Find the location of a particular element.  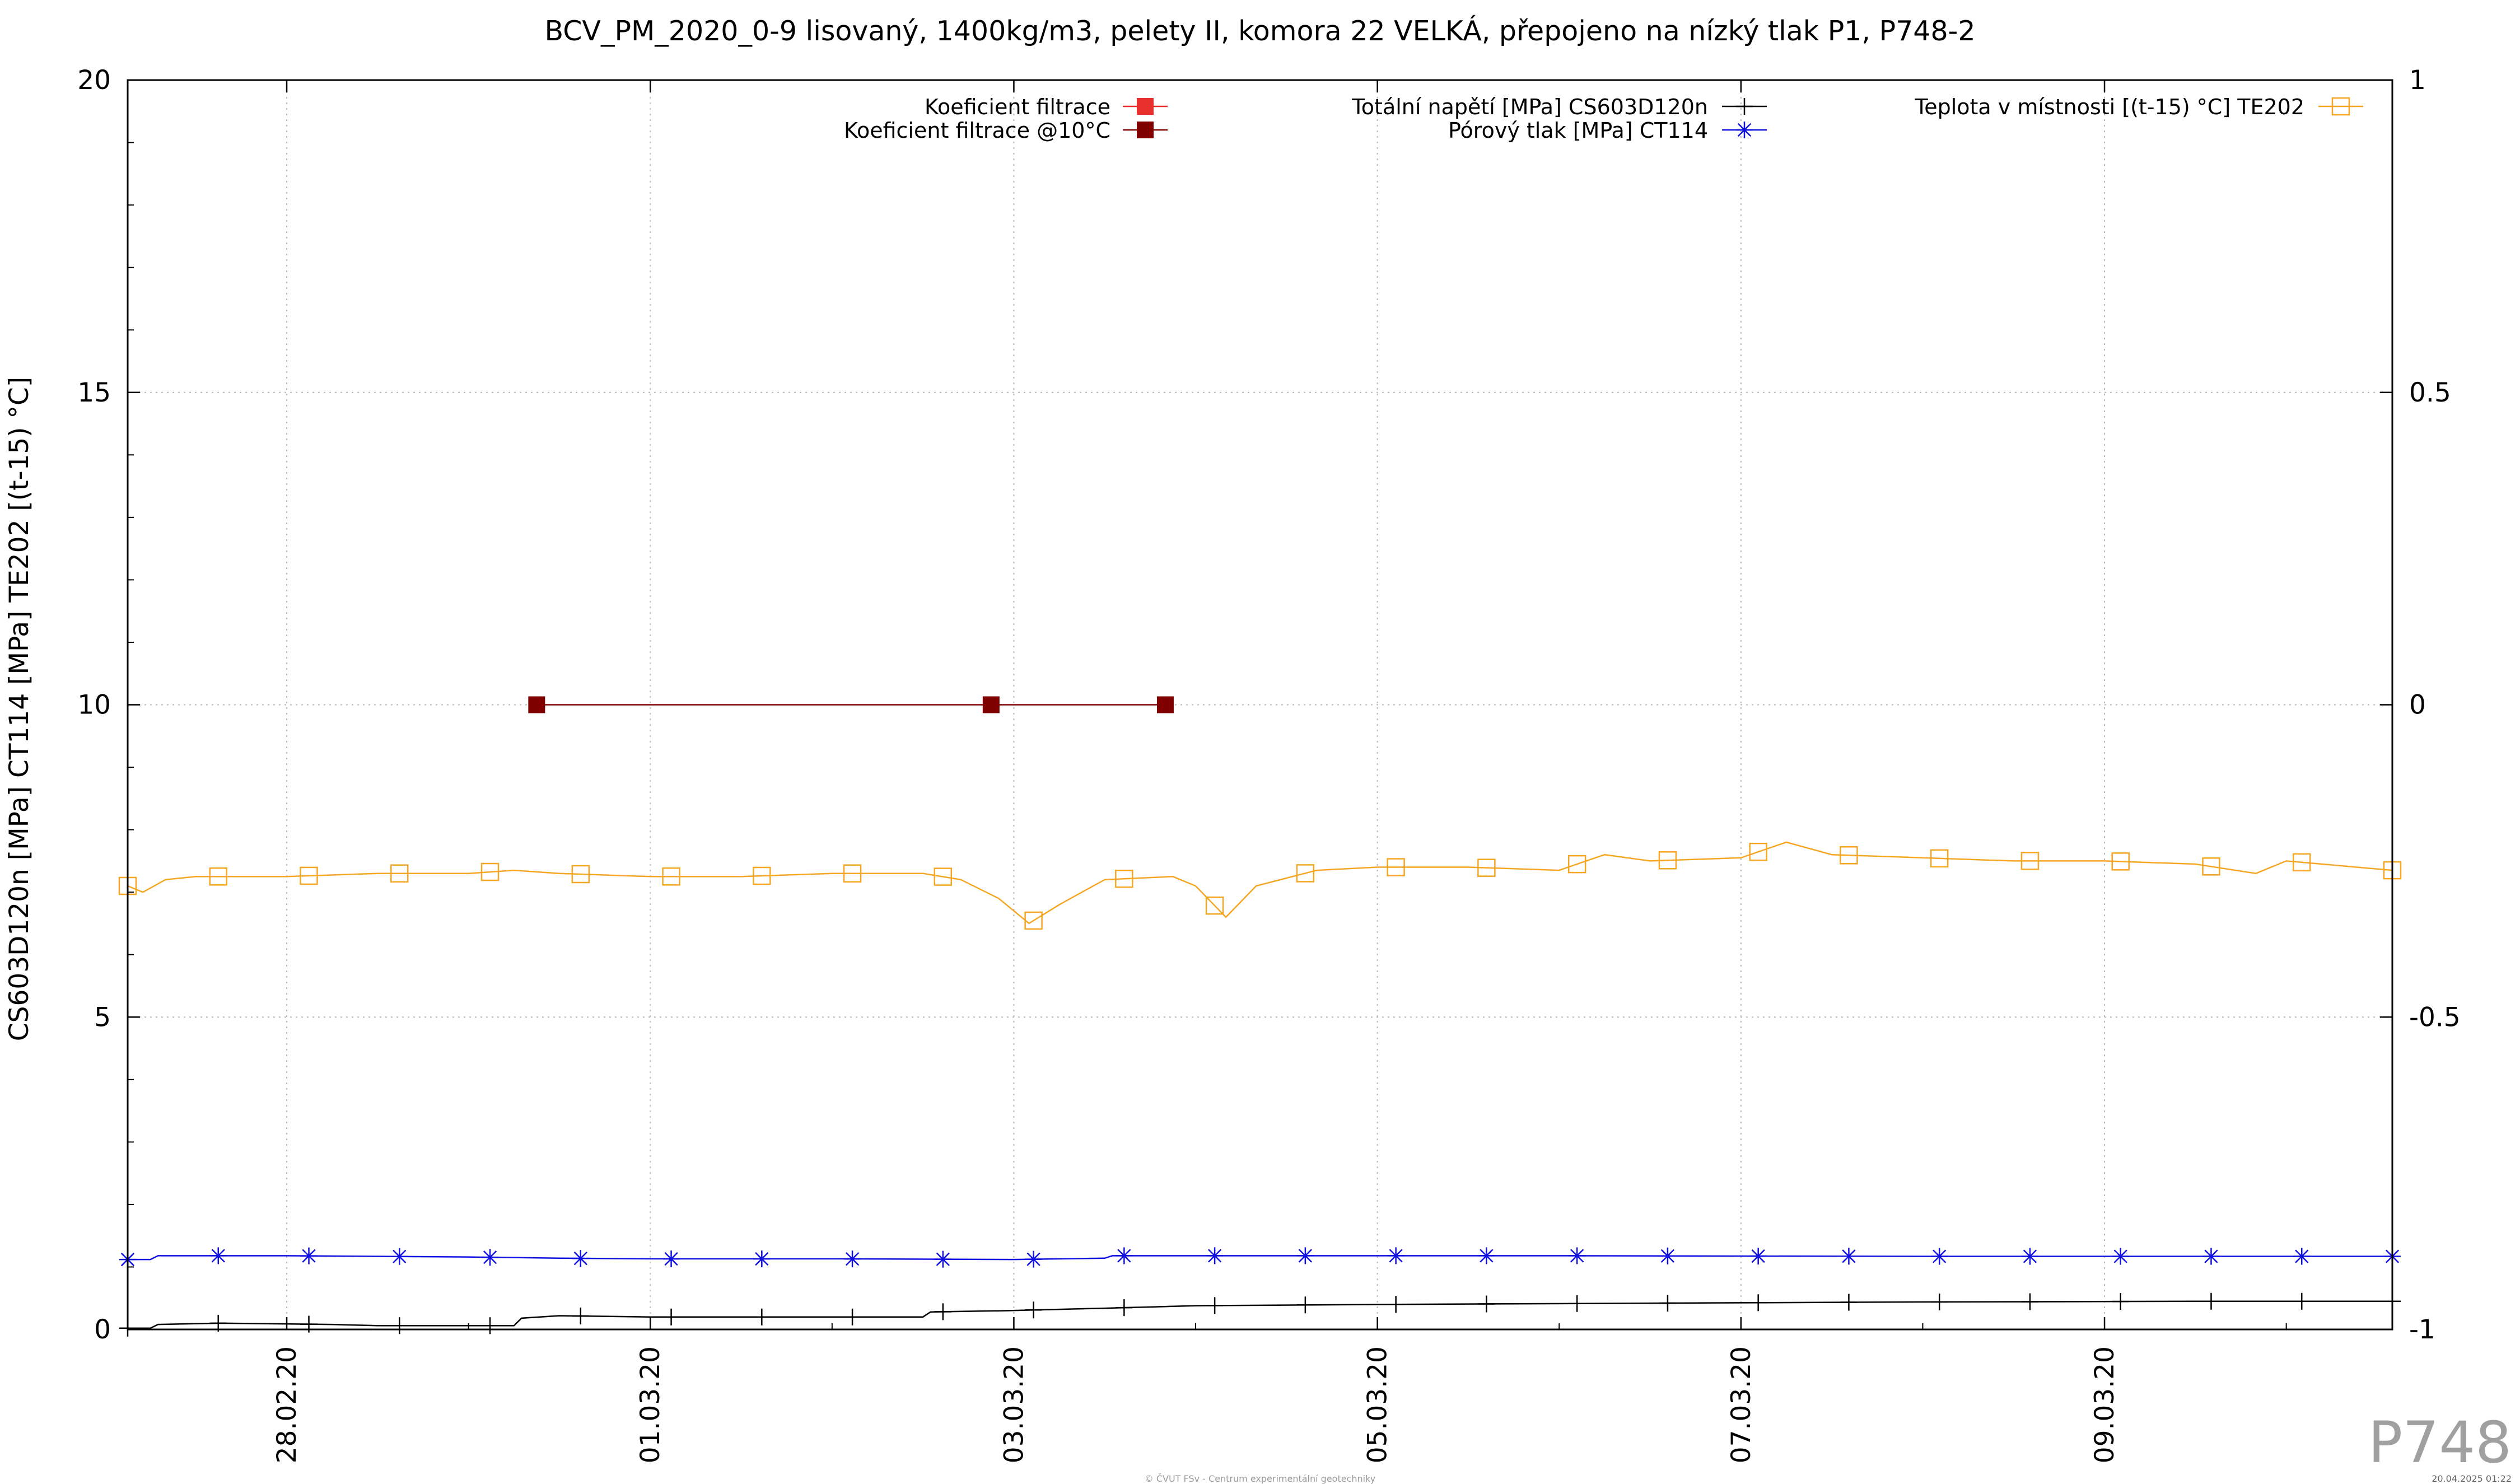

legend-label: Teplota v místnosti [(t-15) °C] TE202 is located at coordinates (2109, 107).